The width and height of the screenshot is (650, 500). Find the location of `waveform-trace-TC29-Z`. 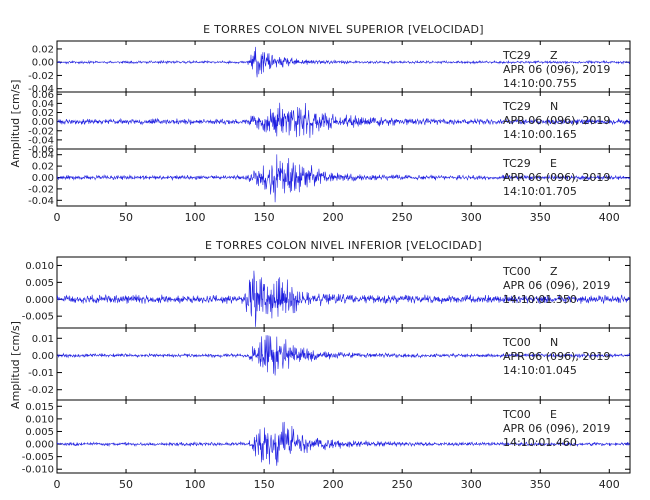

waveform-trace-TC29-Z is located at coordinates (343, 62).